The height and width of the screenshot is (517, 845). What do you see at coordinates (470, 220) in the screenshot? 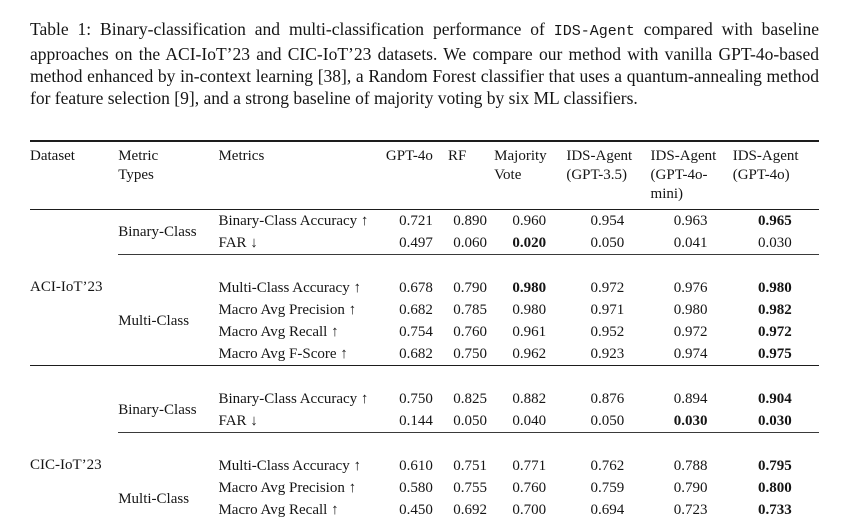
I see `value-cell: 0.890` at bounding box center [470, 220].